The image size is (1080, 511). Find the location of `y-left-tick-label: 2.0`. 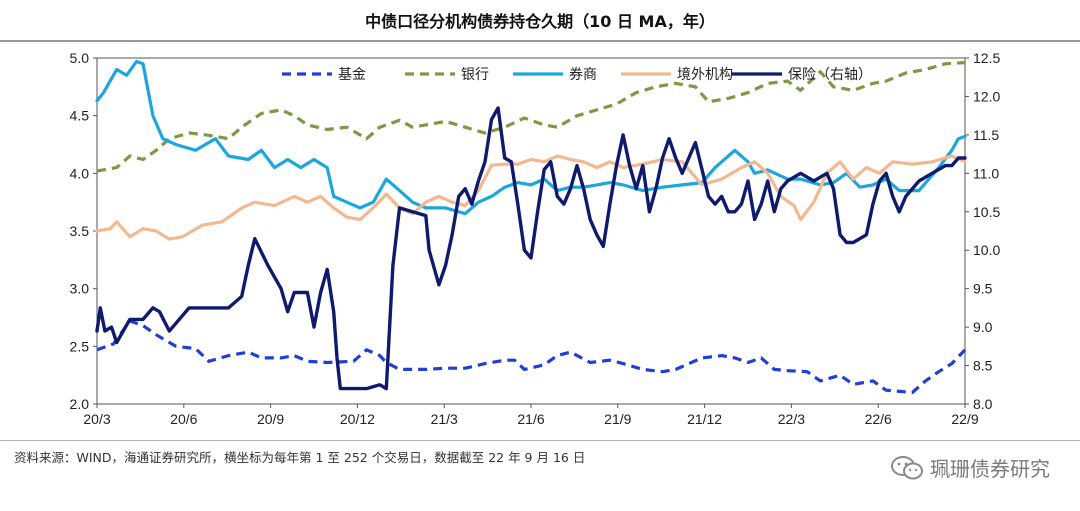

y-left-tick-label: 2.0 is located at coordinates (80, 404).